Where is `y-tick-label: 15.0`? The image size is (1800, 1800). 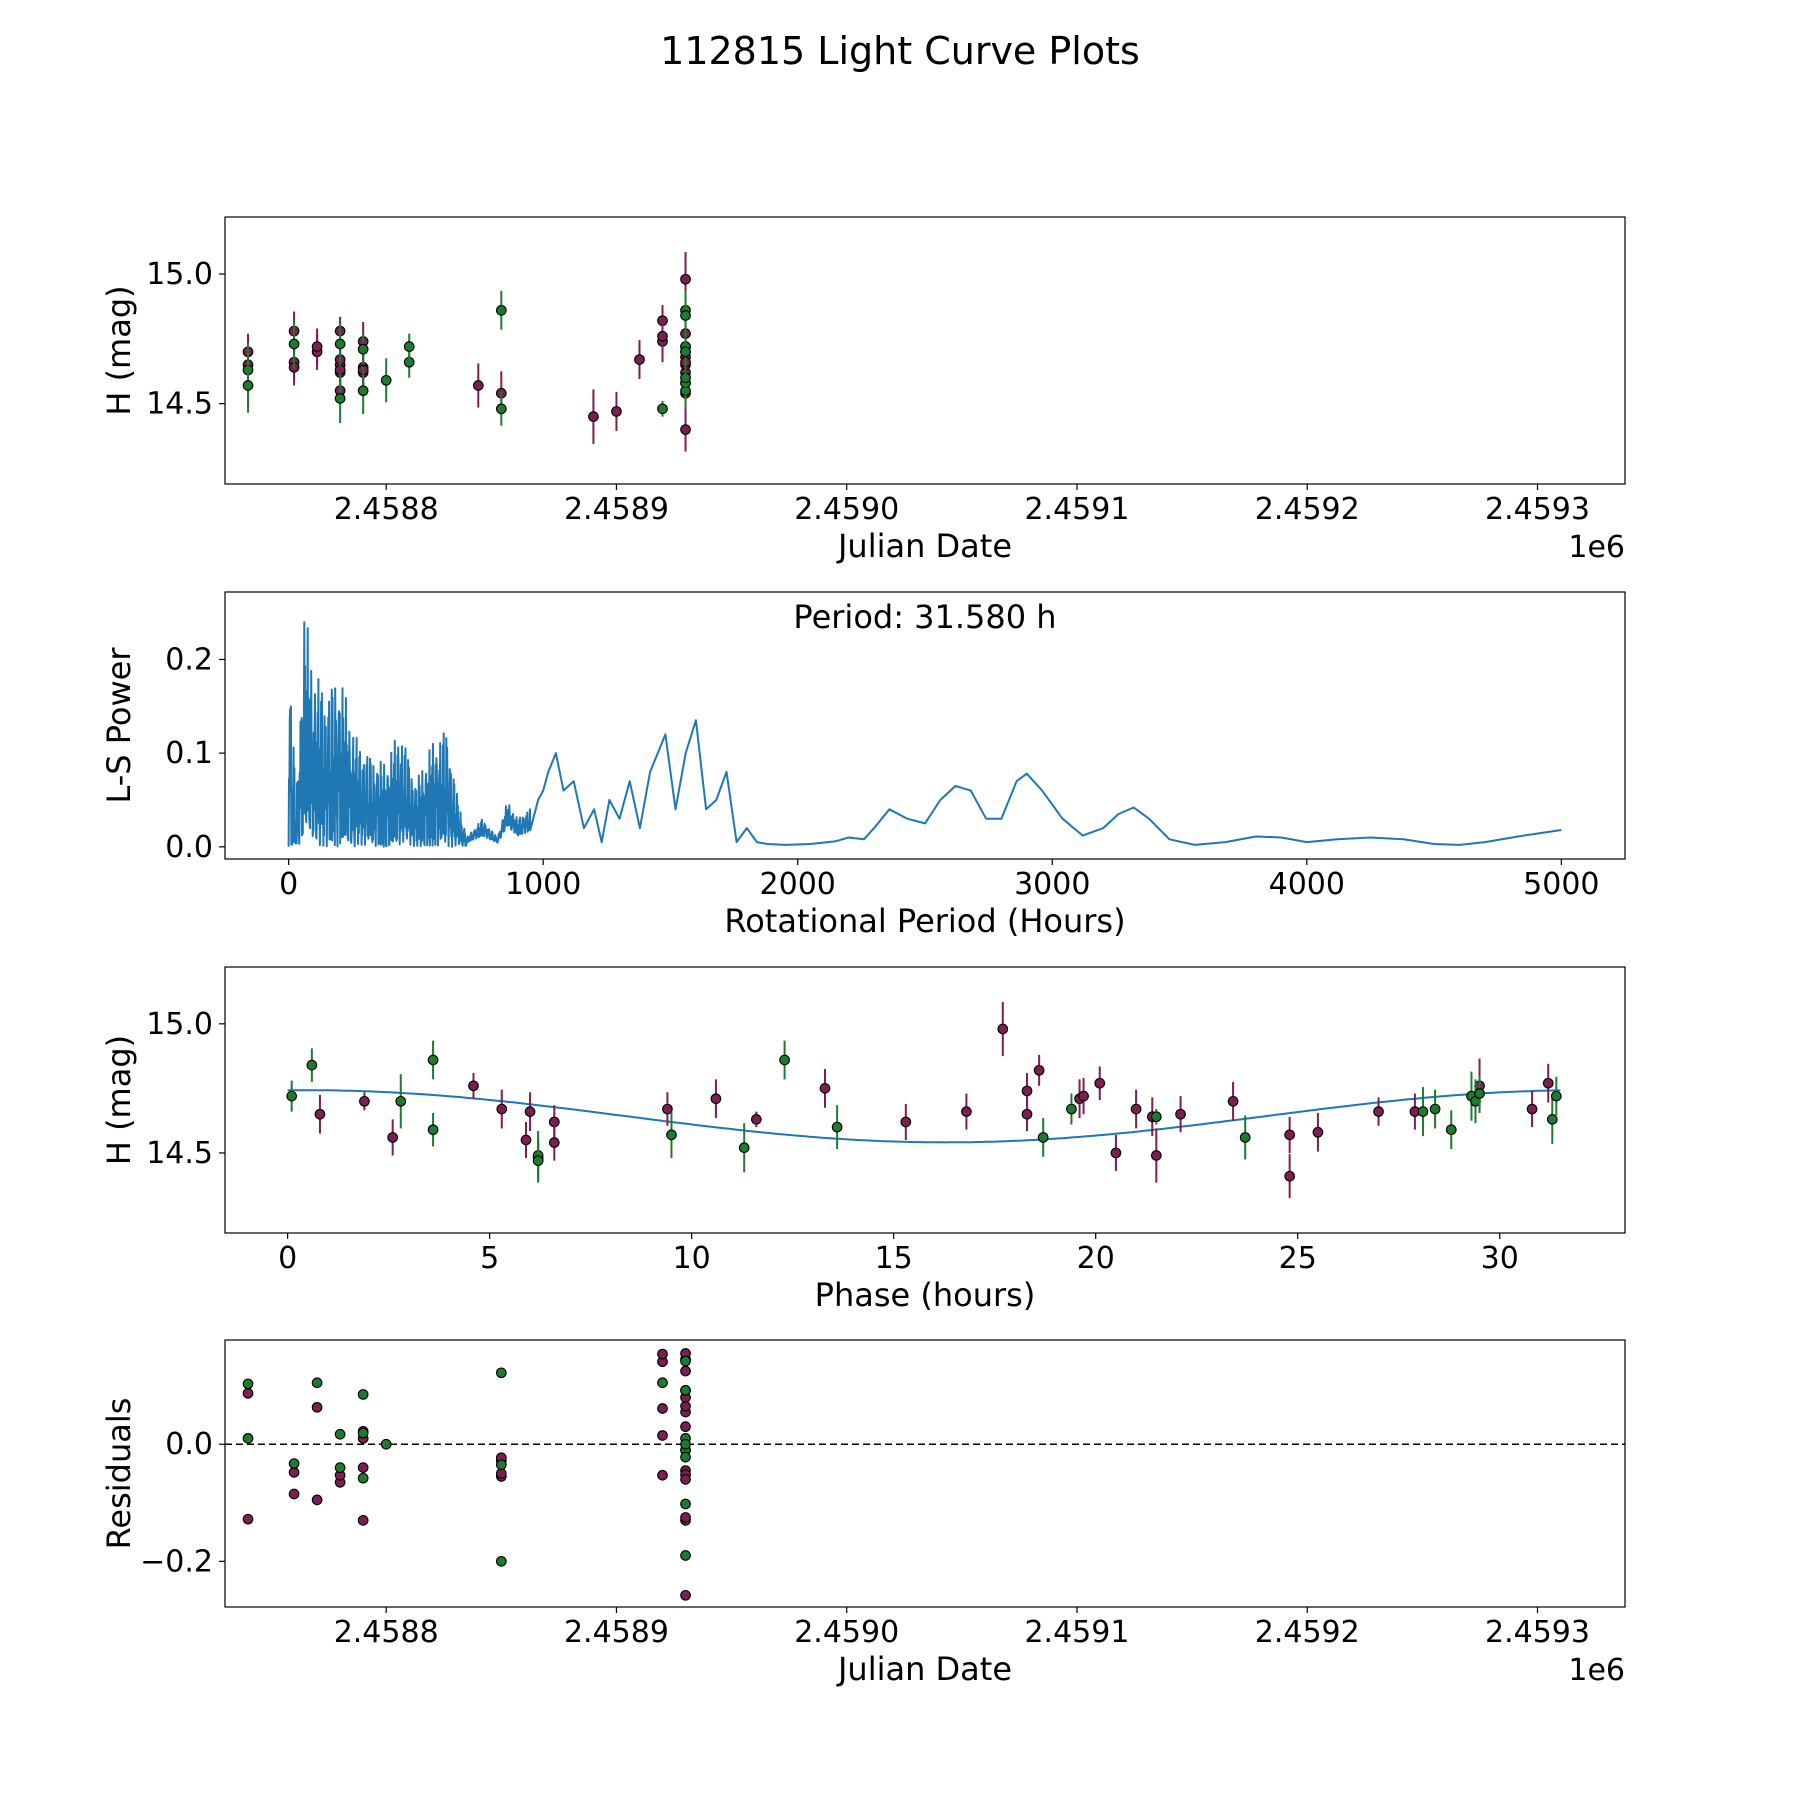 y-tick-label: 15.0 is located at coordinates (179, 1024).